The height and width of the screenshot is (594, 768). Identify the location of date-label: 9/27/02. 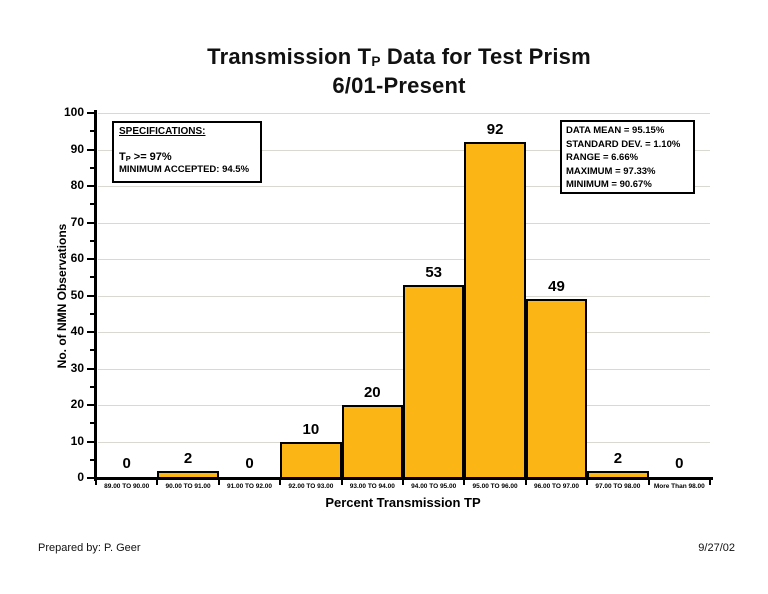
(716, 548).